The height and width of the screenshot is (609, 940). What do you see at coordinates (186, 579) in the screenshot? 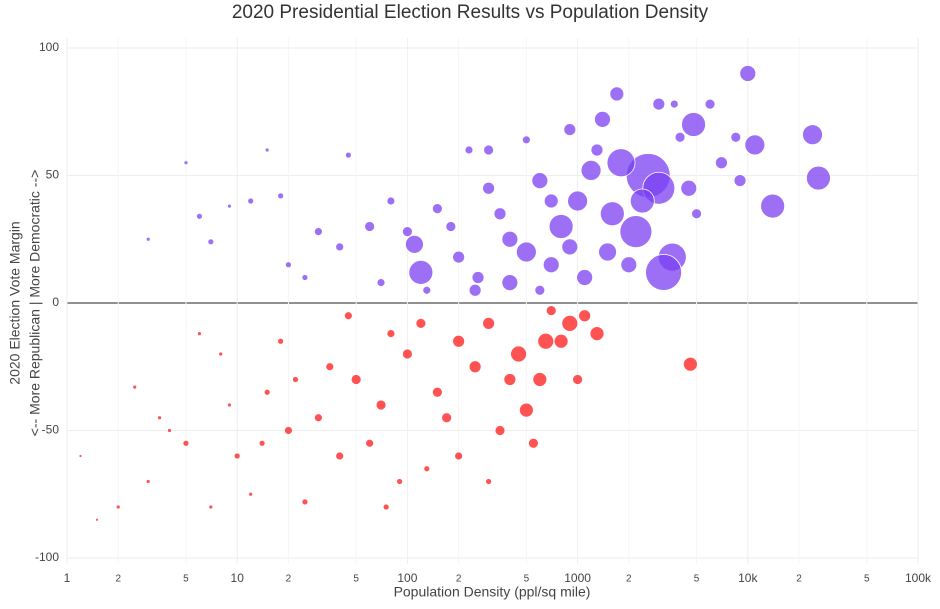
I see `x-tick-label: 5` at bounding box center [186, 579].